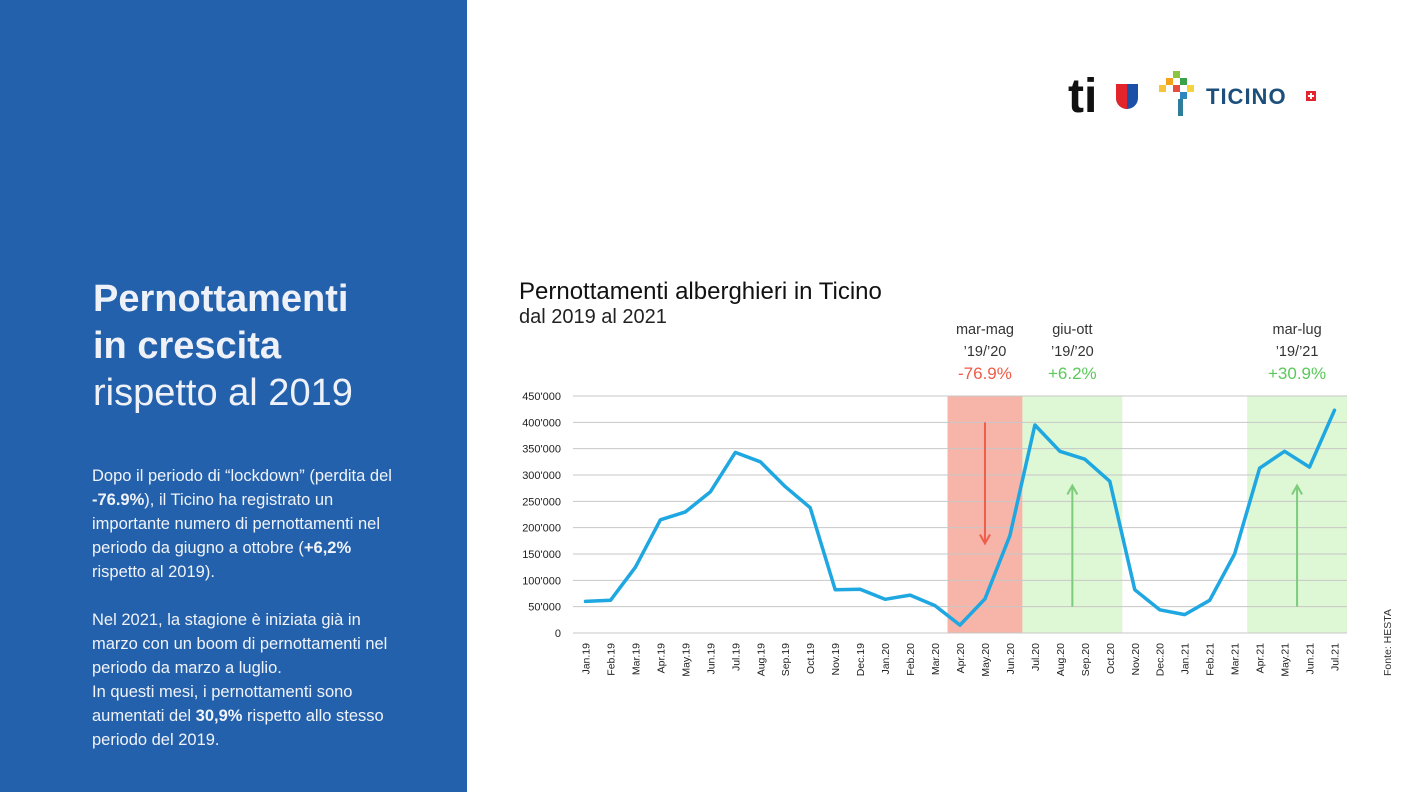  I want to click on annotation-change-1: -76.9%, so click(985, 373).